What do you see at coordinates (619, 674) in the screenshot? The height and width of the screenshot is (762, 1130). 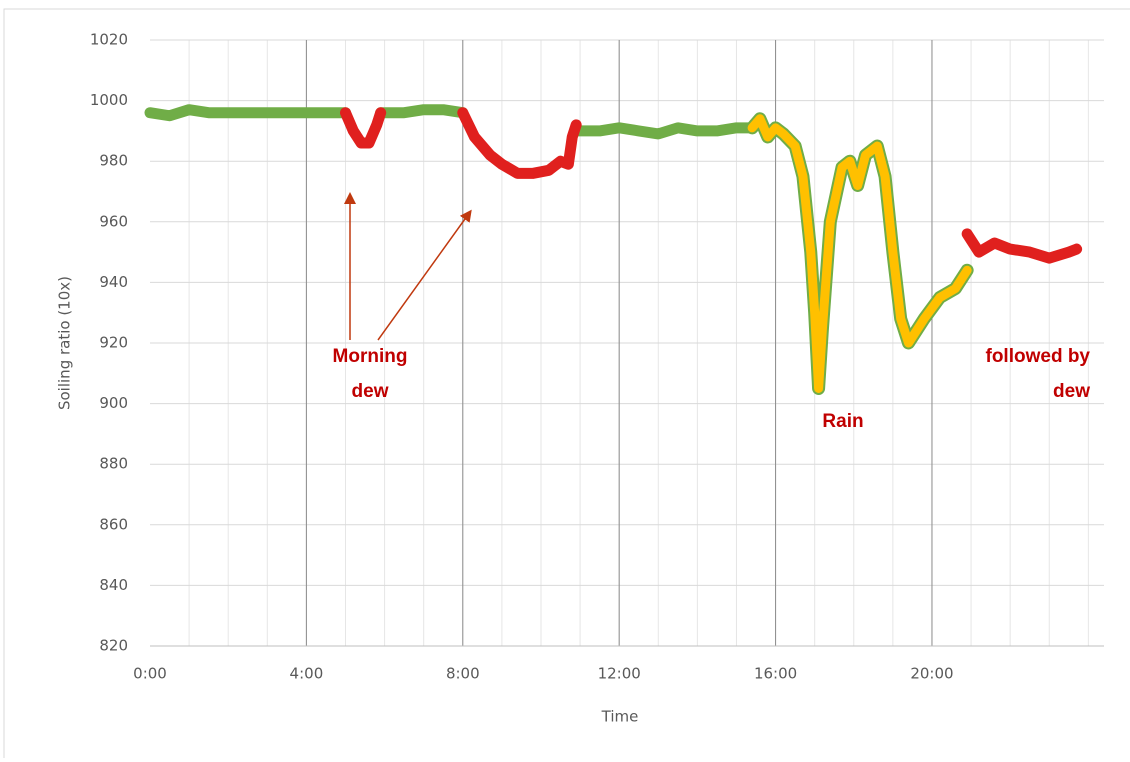 I see `x-tick-label: 12:00` at bounding box center [619, 674].